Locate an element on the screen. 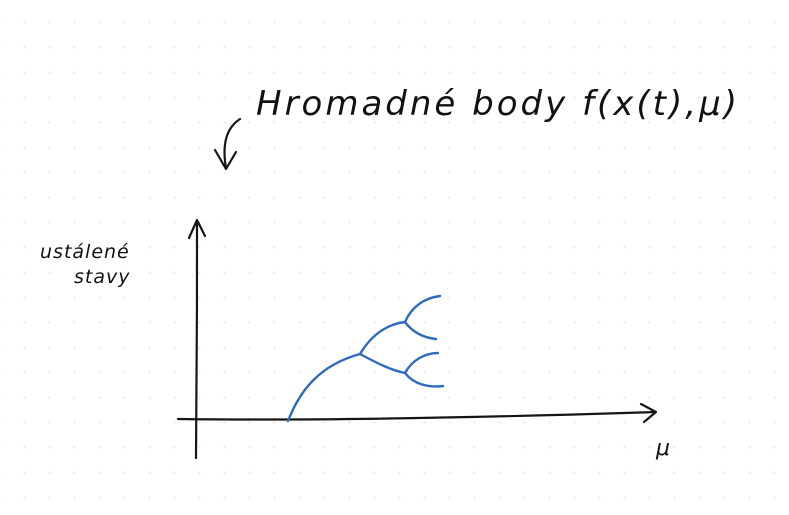 The width and height of the screenshot is (789, 515). heading-text: Hromadné body f(x(t),μ) is located at coordinates (498, 104).